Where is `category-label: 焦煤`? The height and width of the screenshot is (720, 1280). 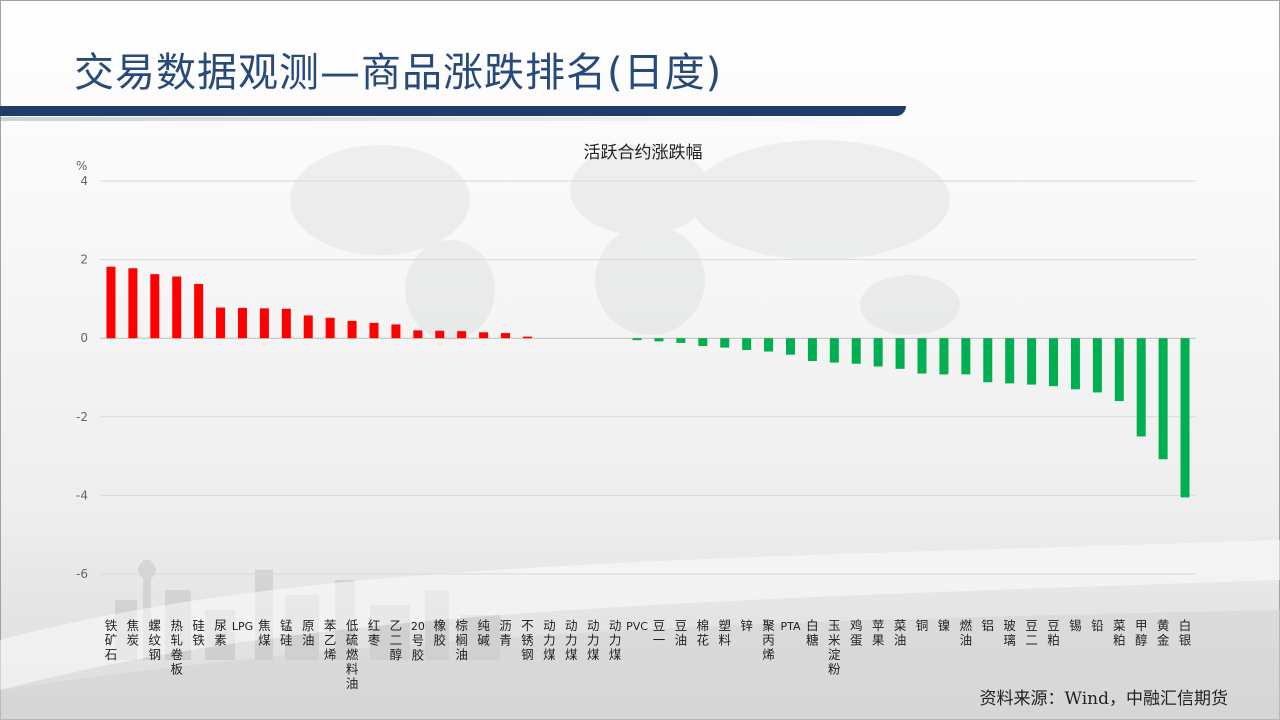 category-label: 焦煤 is located at coordinates (264, 633).